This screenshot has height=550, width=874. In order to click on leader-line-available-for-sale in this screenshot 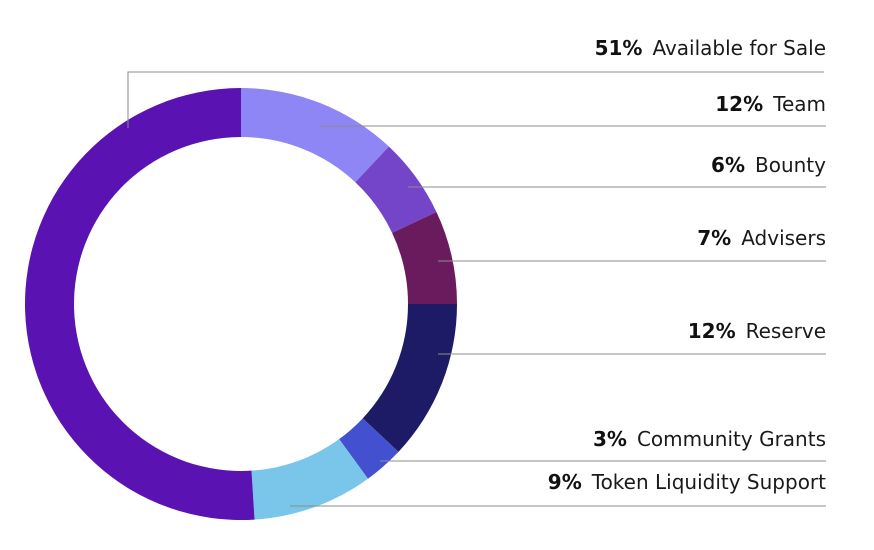, I will do `click(475, 99)`.